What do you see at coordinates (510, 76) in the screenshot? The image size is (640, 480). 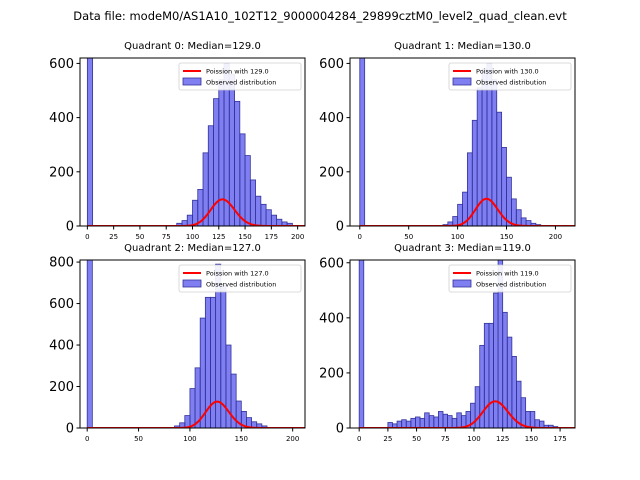 I see `quadrant-1-legend: Poission with 130.0 Observed distribution` at bounding box center [510, 76].